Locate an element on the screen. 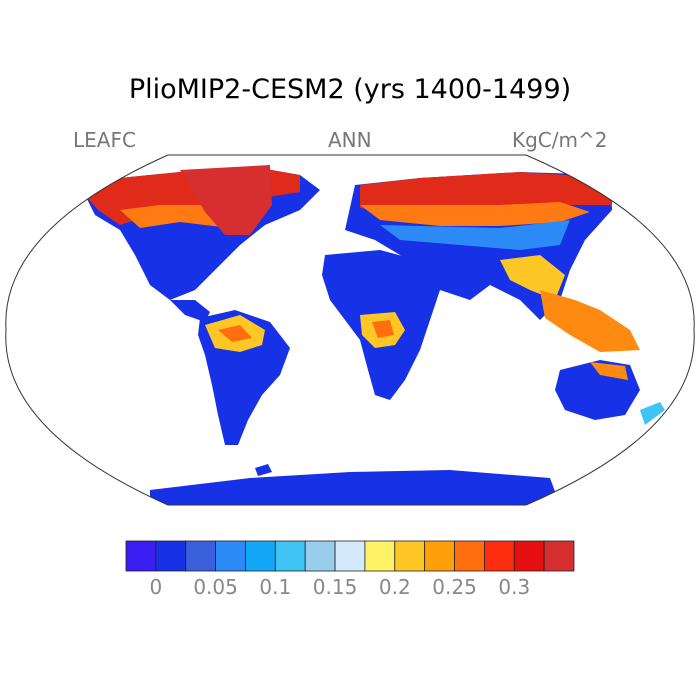 This screenshot has width=700, height=700. colorbar-tick-label: 0.1 is located at coordinates (275, 587).